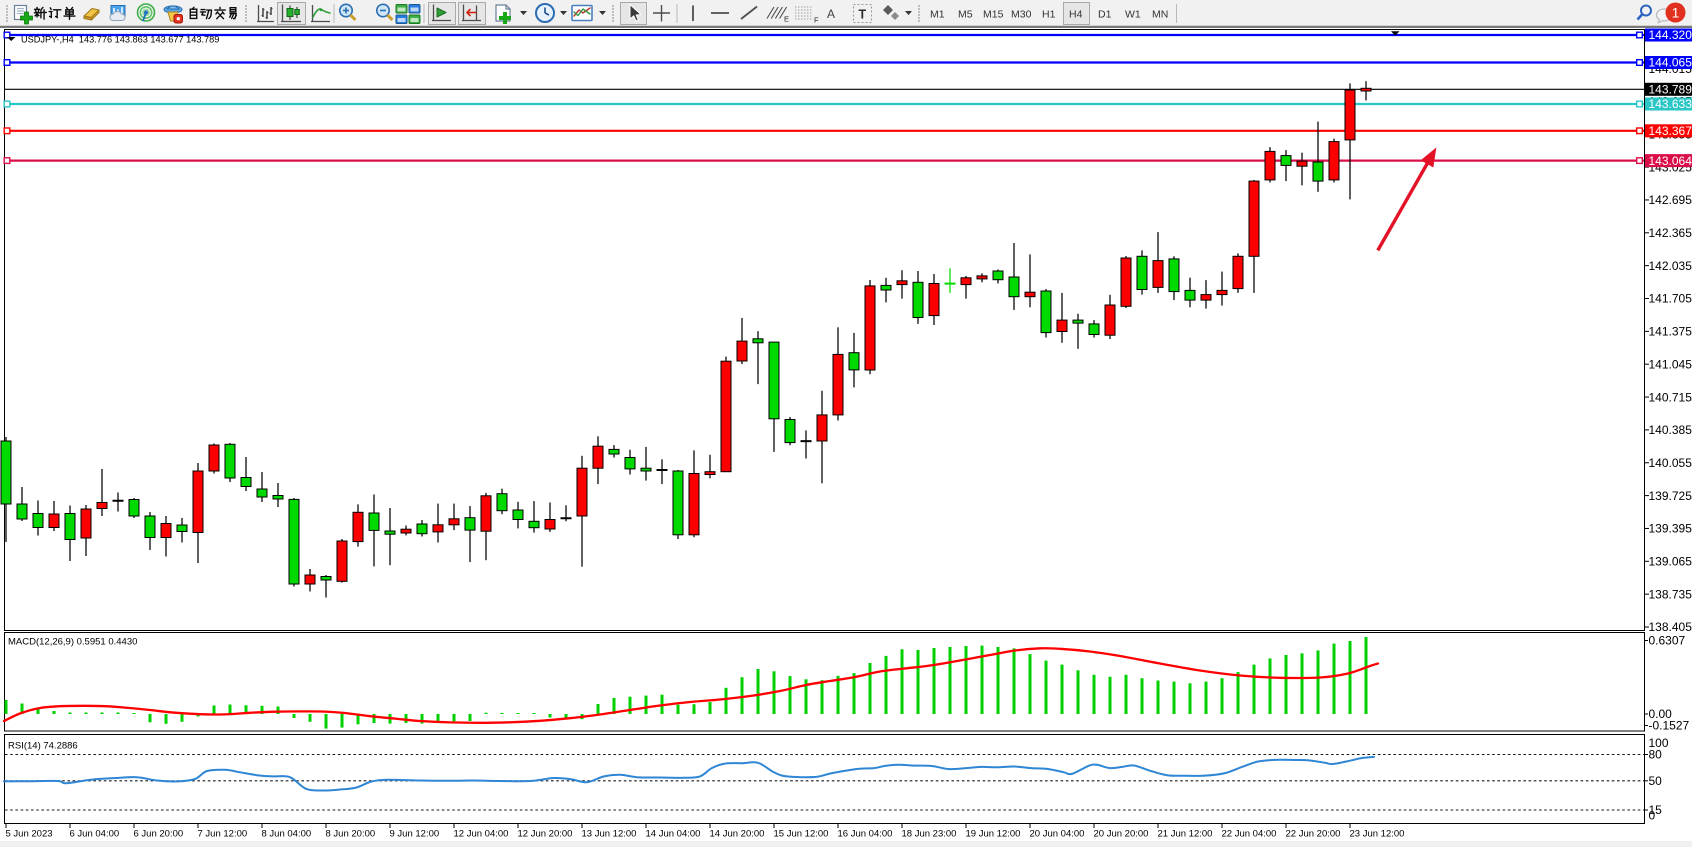  What do you see at coordinates (1667, 641) in the screenshot?
I see `svg-text: 0.6307` at bounding box center [1667, 641].